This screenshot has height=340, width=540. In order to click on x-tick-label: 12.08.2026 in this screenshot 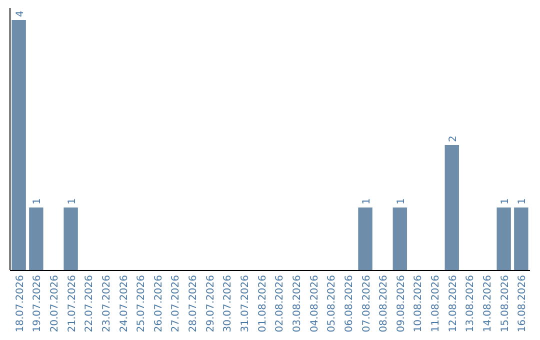, I will do `click(453, 303)`.